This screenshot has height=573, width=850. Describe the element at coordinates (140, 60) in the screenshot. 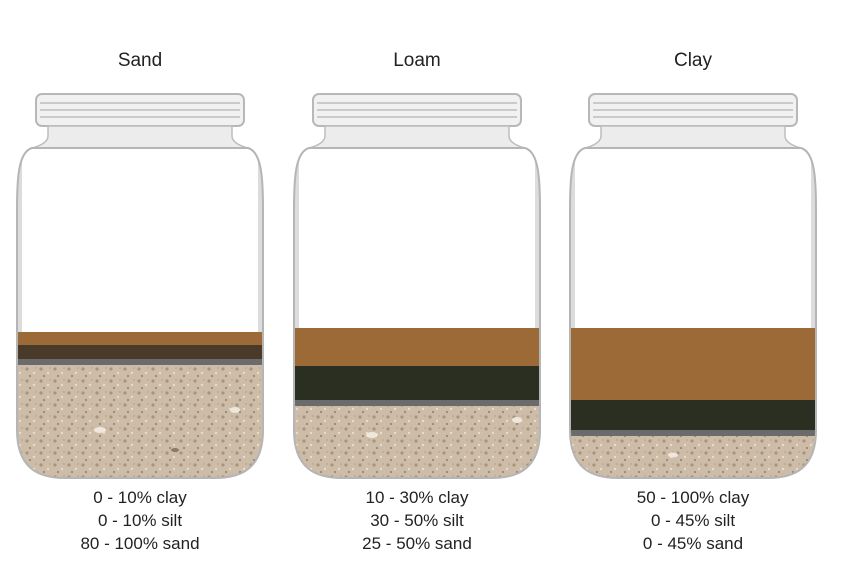

I see `jar-title: Sand` at that location.